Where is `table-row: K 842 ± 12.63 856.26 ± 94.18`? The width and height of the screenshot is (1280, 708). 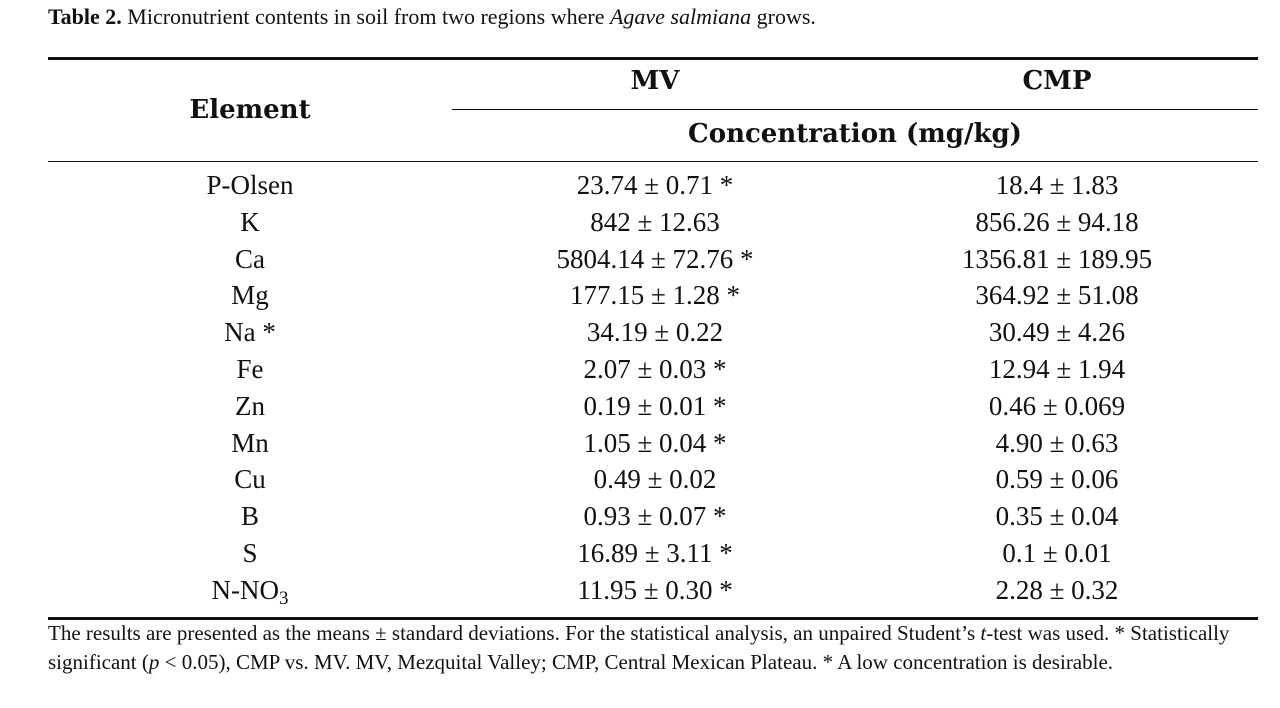 table-row: K 842 ± 12.63 856.26 ± 94.18 is located at coordinates (653, 225).